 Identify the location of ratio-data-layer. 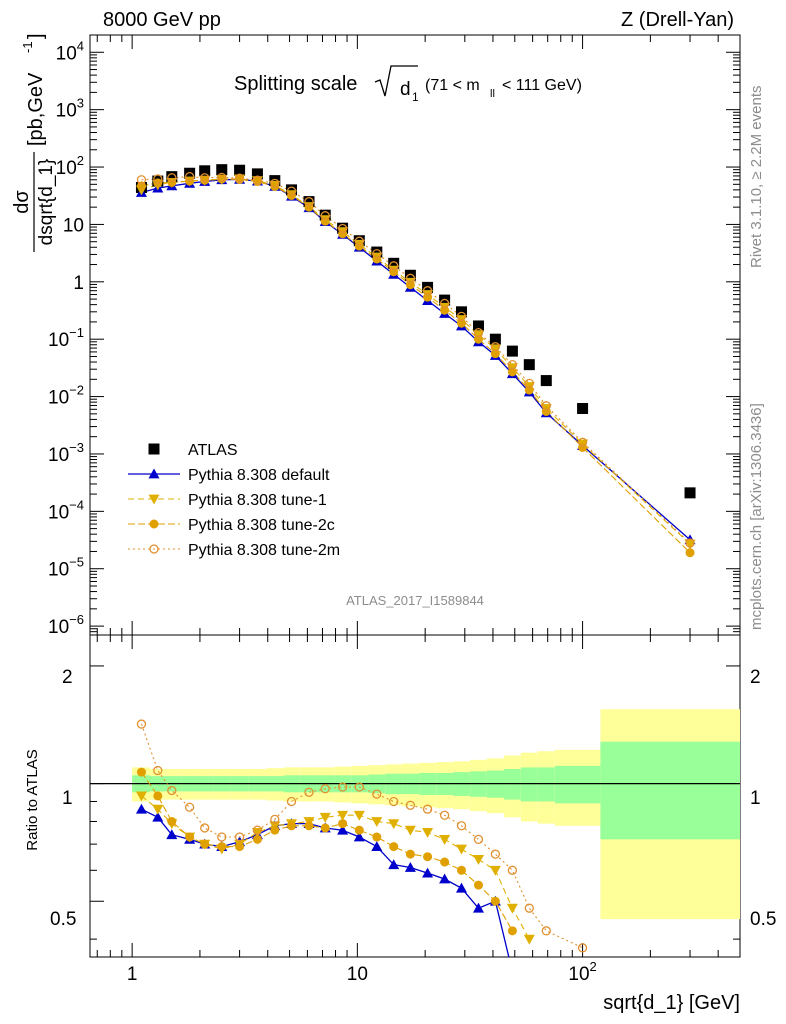
(361, 838).